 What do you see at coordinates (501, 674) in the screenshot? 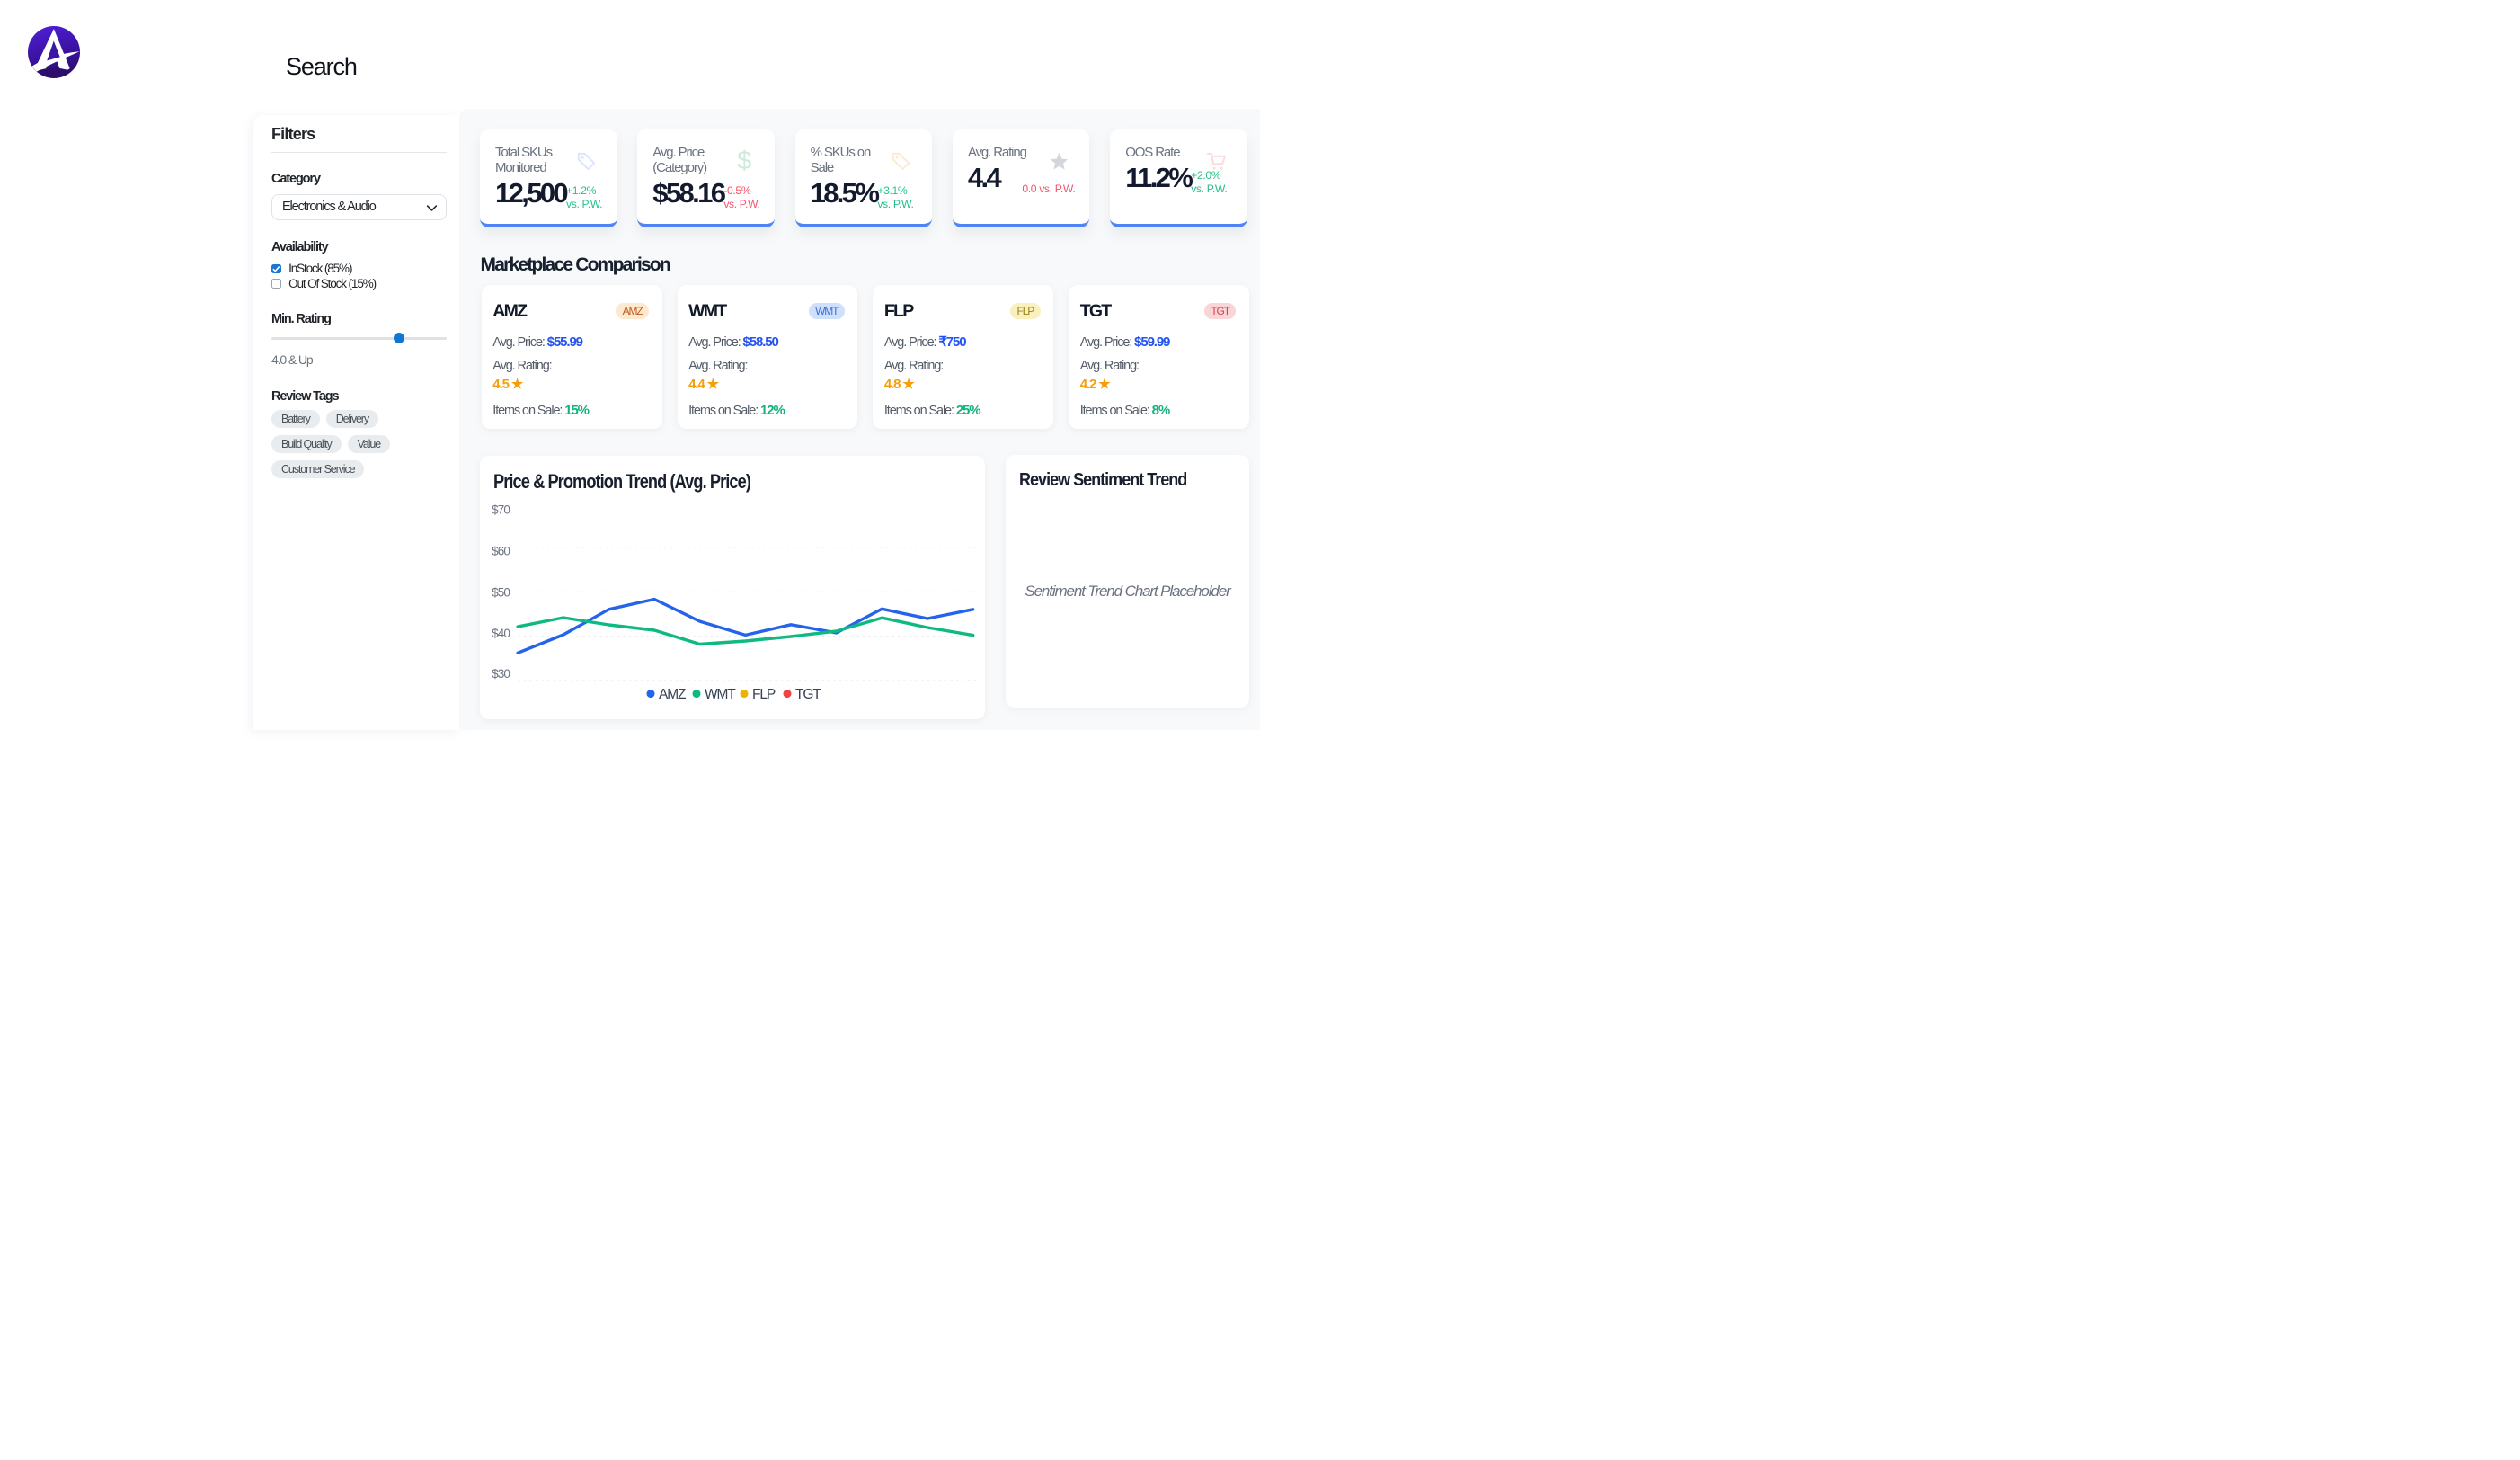
I see `svg-text: $30` at bounding box center [501, 674].